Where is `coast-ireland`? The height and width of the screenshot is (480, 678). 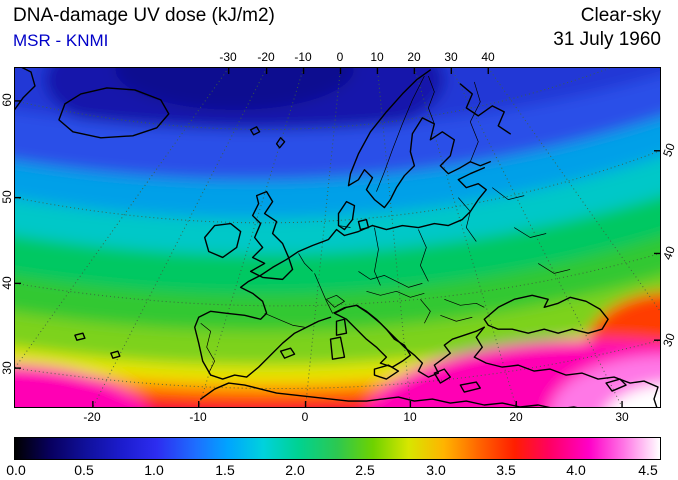
coast-ireland is located at coordinates (223, 240).